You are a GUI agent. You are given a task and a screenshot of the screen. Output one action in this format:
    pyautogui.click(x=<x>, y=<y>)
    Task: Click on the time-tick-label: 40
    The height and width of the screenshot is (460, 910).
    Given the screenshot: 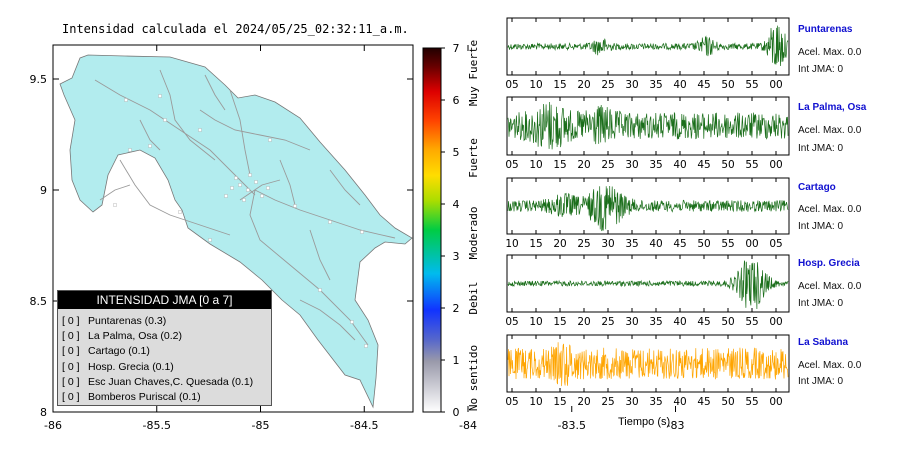 What is the action you would take?
    pyautogui.click(x=679, y=85)
    